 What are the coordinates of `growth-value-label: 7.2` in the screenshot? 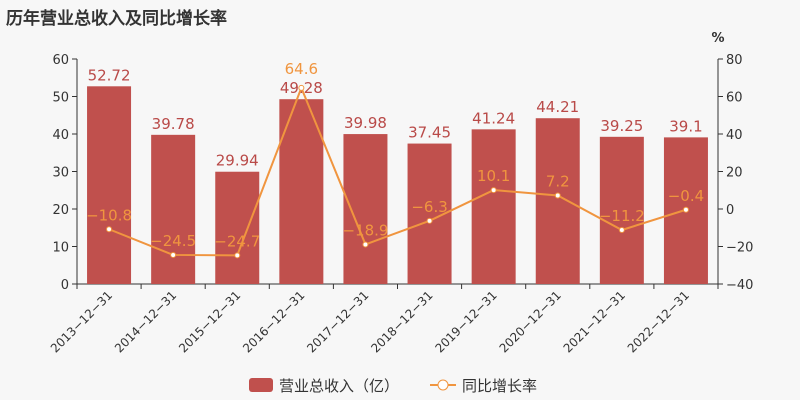 It's located at (558, 182).